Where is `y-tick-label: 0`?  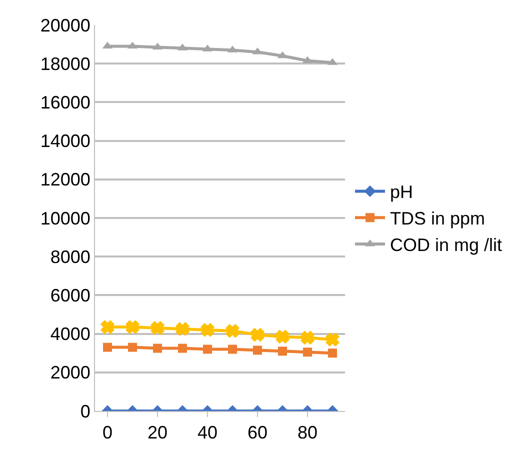 y-tick-label: 0 is located at coordinates (85, 411).